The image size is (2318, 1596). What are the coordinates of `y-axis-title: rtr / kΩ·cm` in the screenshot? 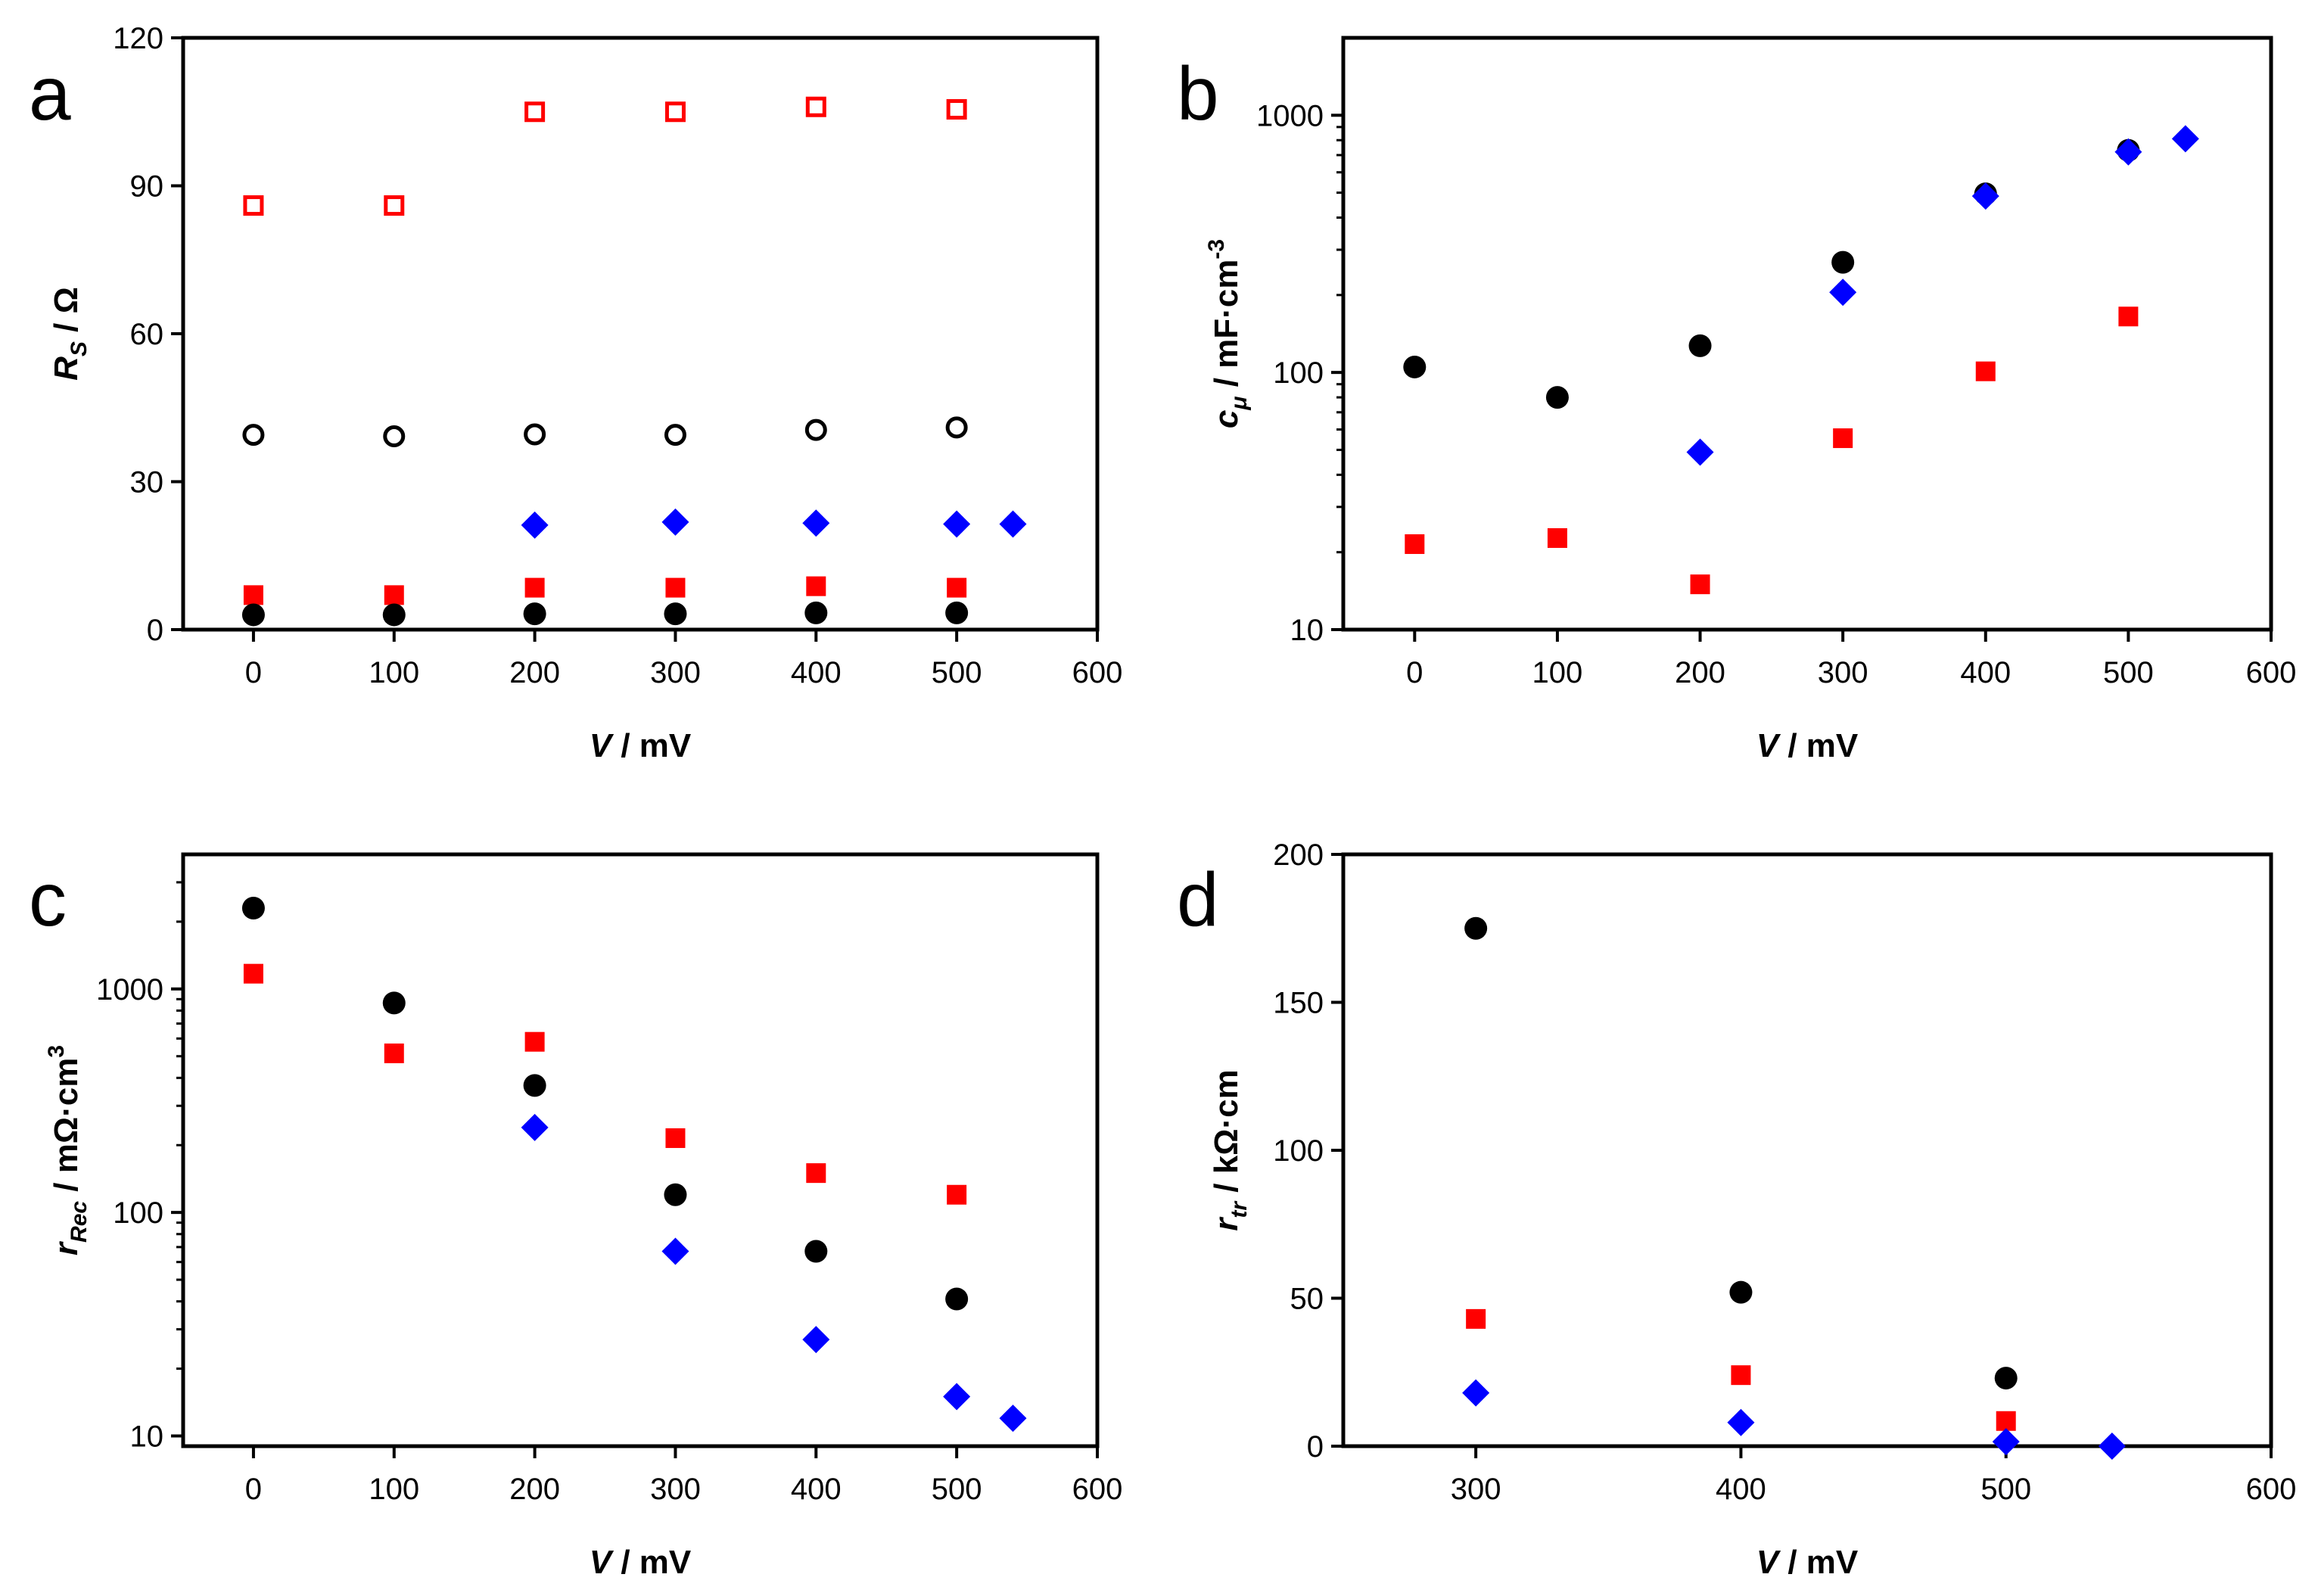 It's located at (1230, 1149).